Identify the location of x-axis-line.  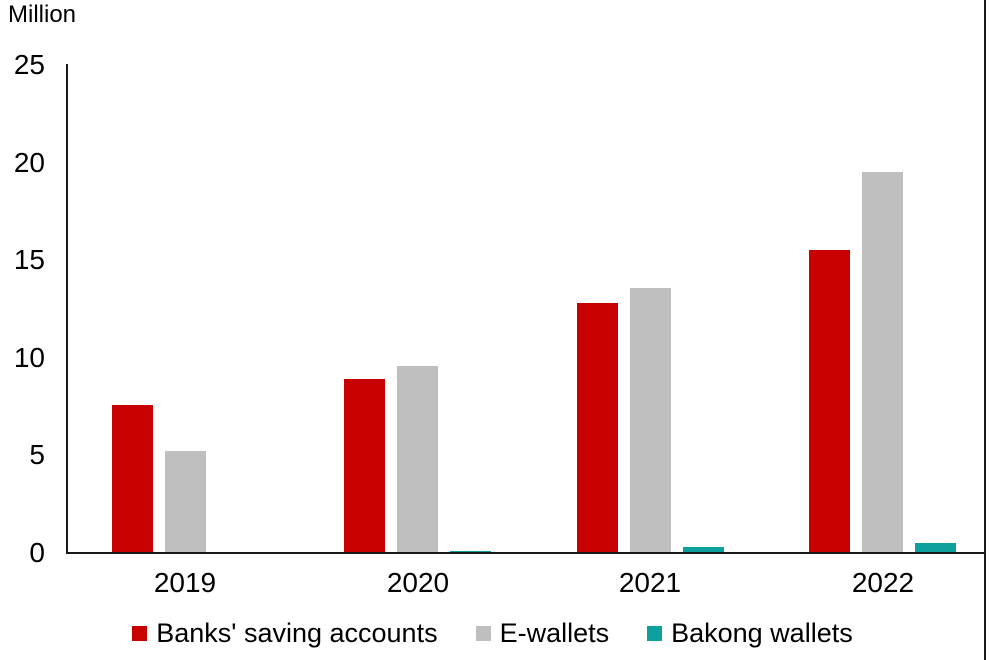
(525, 553).